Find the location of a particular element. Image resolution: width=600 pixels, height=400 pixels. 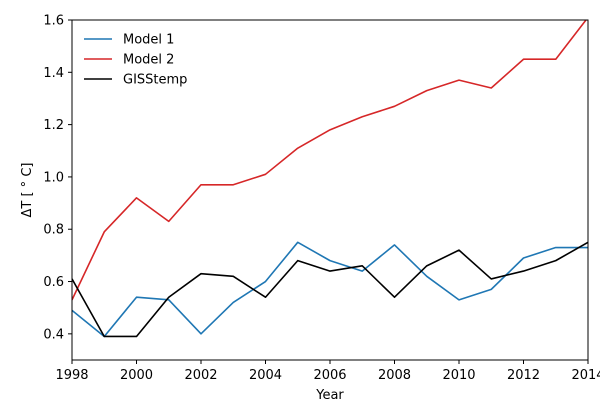

y-tick-label: 1.4 is located at coordinates (53, 73).